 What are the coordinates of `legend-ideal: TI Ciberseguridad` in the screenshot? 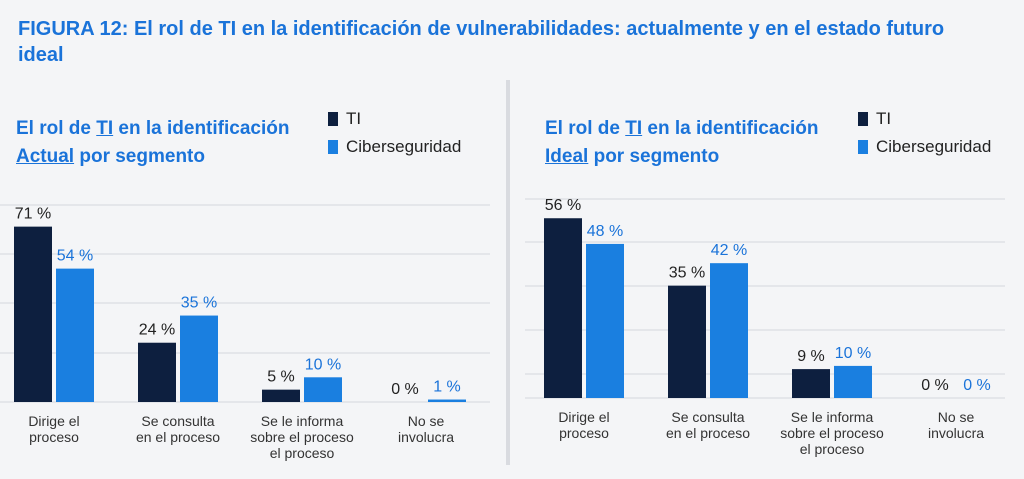 It's located at (924, 133).